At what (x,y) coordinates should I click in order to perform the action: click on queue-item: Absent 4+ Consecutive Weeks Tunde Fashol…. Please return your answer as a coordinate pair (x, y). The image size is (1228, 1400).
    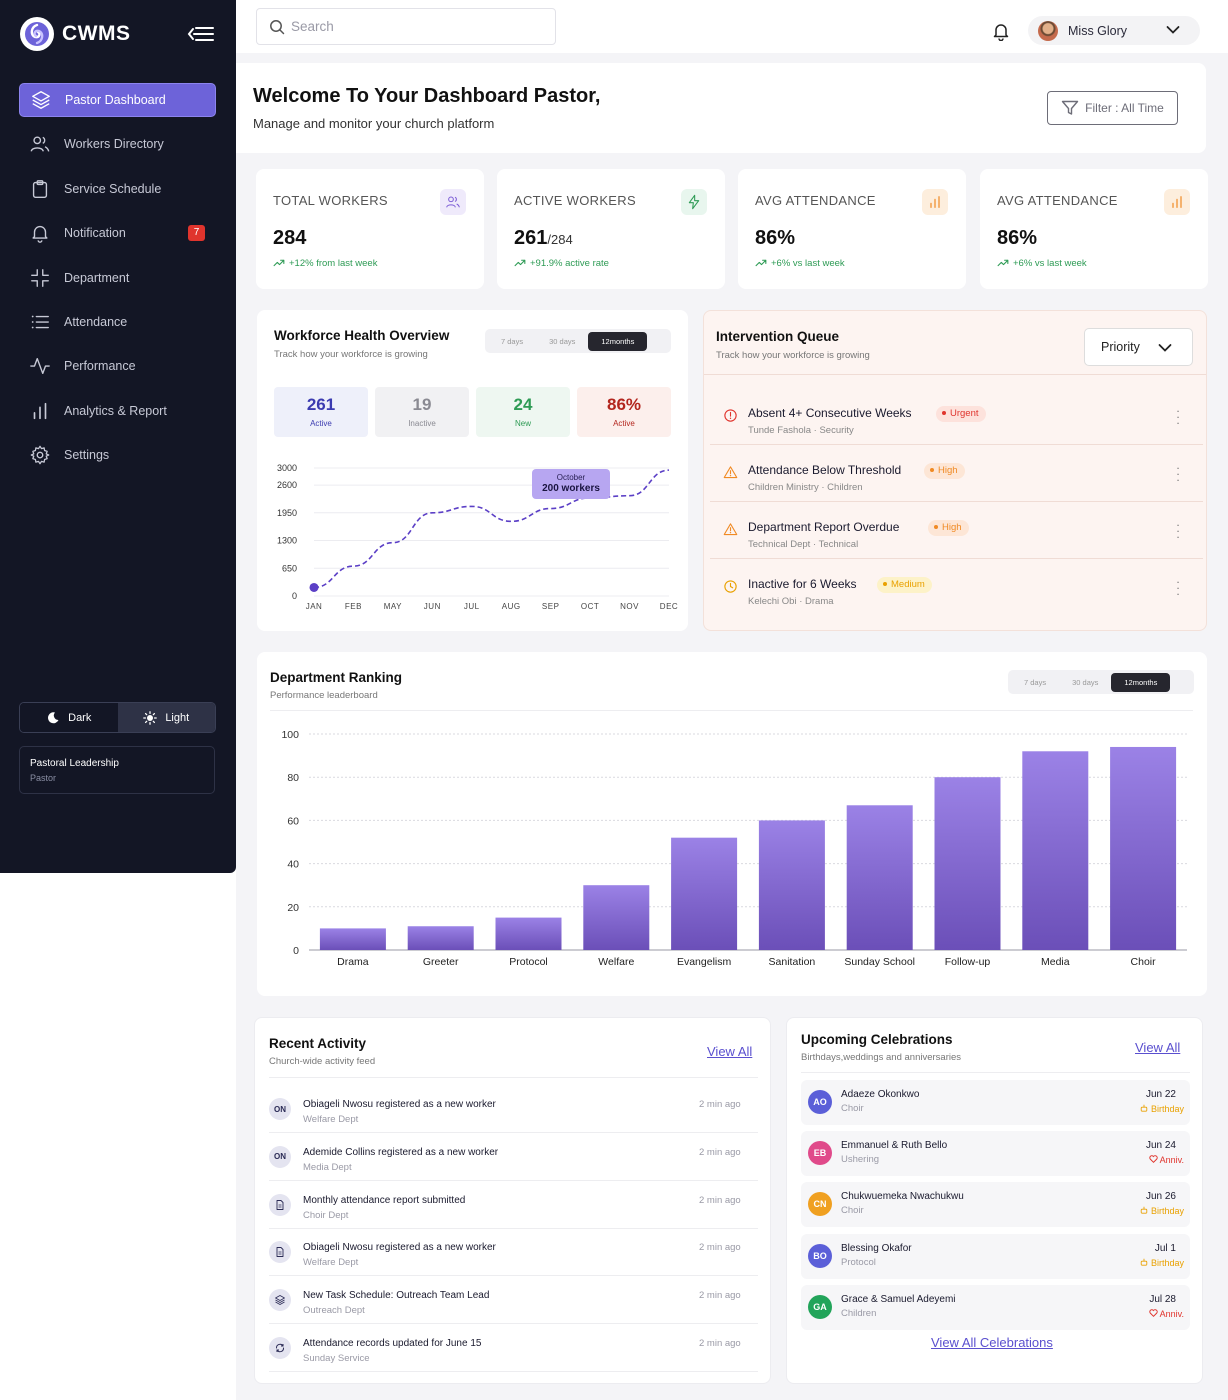
    Looking at the image, I should click on (956, 416).